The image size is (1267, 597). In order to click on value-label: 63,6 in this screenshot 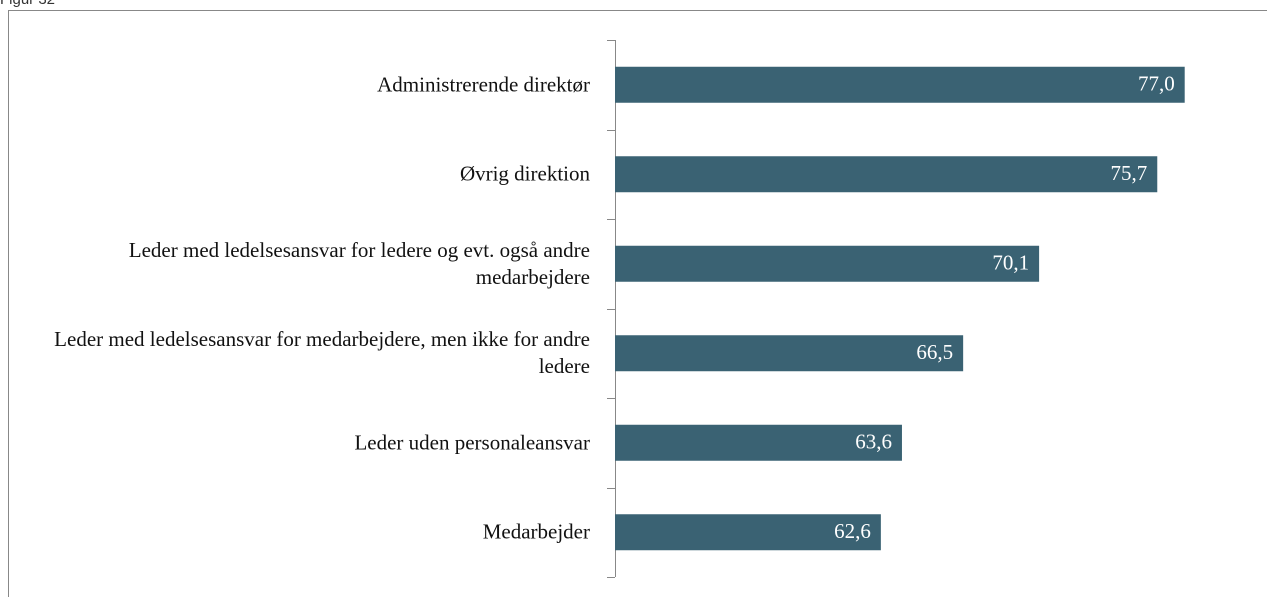, I will do `click(873, 442)`.